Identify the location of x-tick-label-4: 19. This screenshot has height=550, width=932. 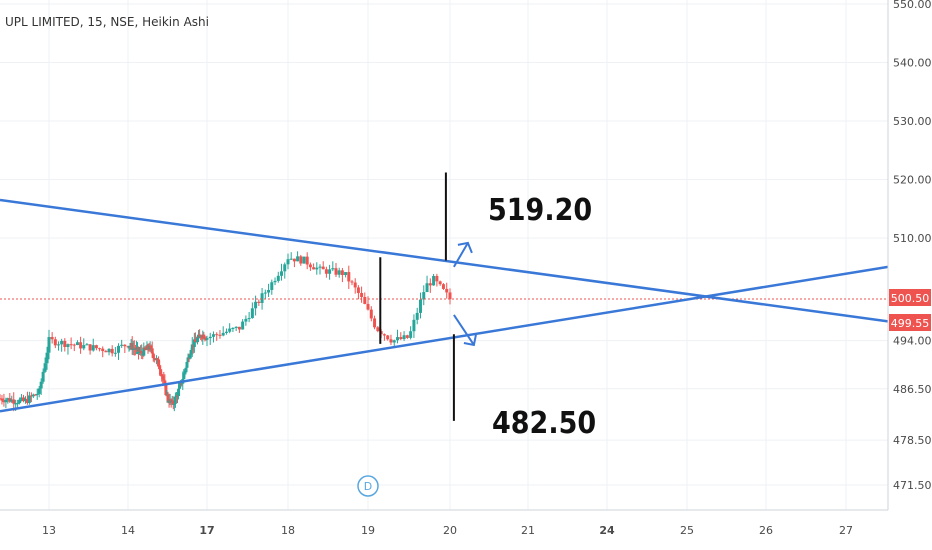
(368, 530).